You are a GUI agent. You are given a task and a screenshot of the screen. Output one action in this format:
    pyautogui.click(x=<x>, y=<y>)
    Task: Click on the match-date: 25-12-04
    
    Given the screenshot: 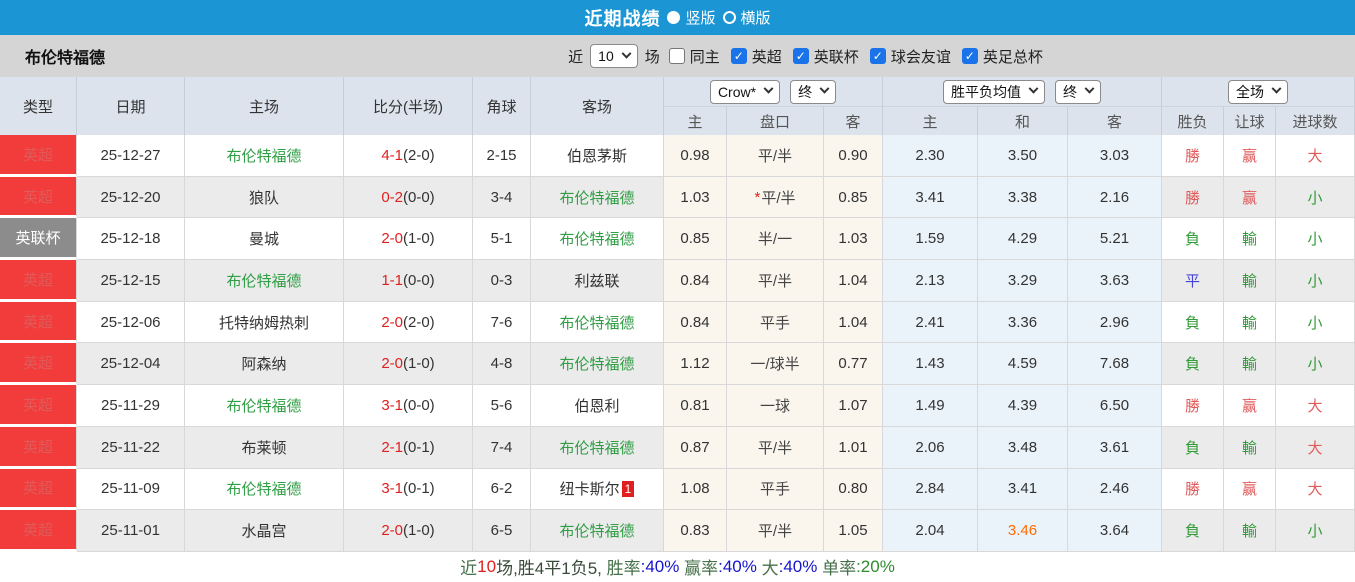 What is the action you would take?
    pyautogui.click(x=131, y=364)
    